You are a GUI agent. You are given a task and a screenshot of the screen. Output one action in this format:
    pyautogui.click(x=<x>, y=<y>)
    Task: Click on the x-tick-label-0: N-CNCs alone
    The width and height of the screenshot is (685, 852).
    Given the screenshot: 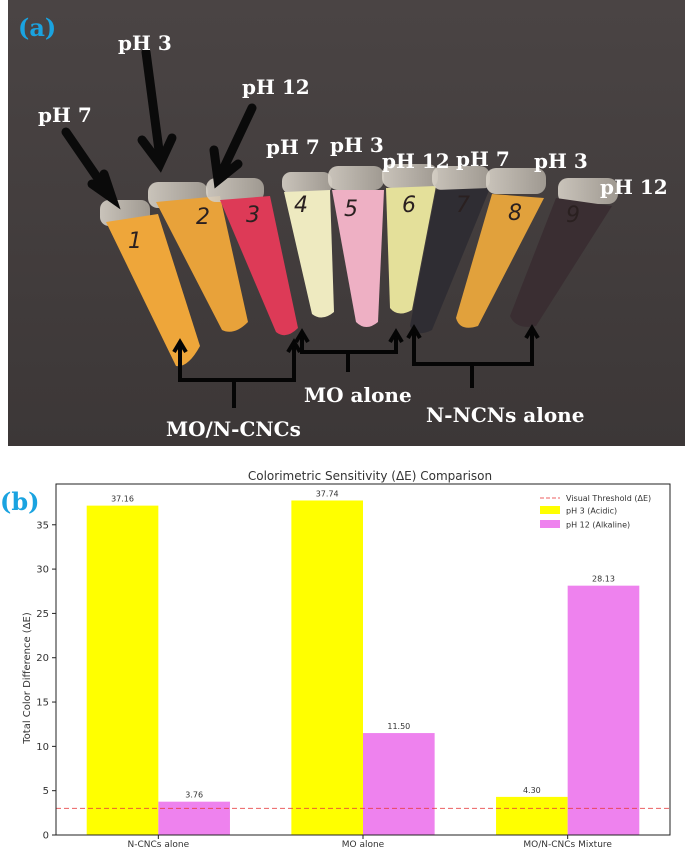 What is the action you would take?
    pyautogui.click(x=159, y=844)
    